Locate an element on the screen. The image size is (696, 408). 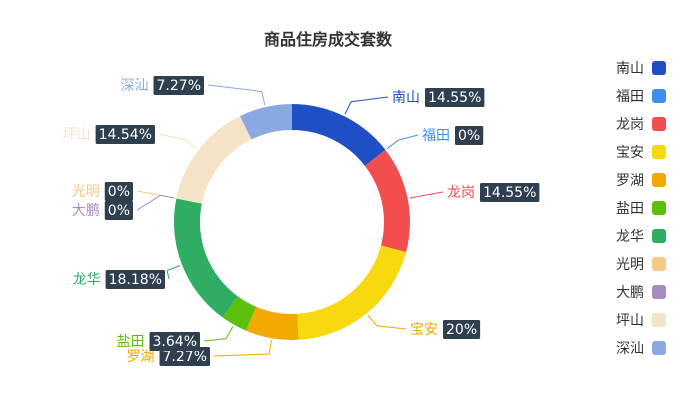
slice-value-宝安: 20% is located at coordinates (461, 330).